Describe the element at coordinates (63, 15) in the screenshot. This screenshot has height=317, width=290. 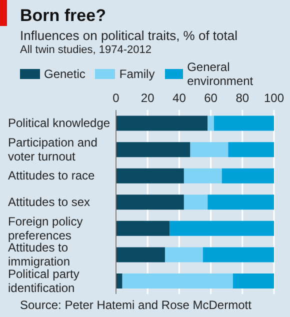
I see `chart-title: Born free?` at that location.